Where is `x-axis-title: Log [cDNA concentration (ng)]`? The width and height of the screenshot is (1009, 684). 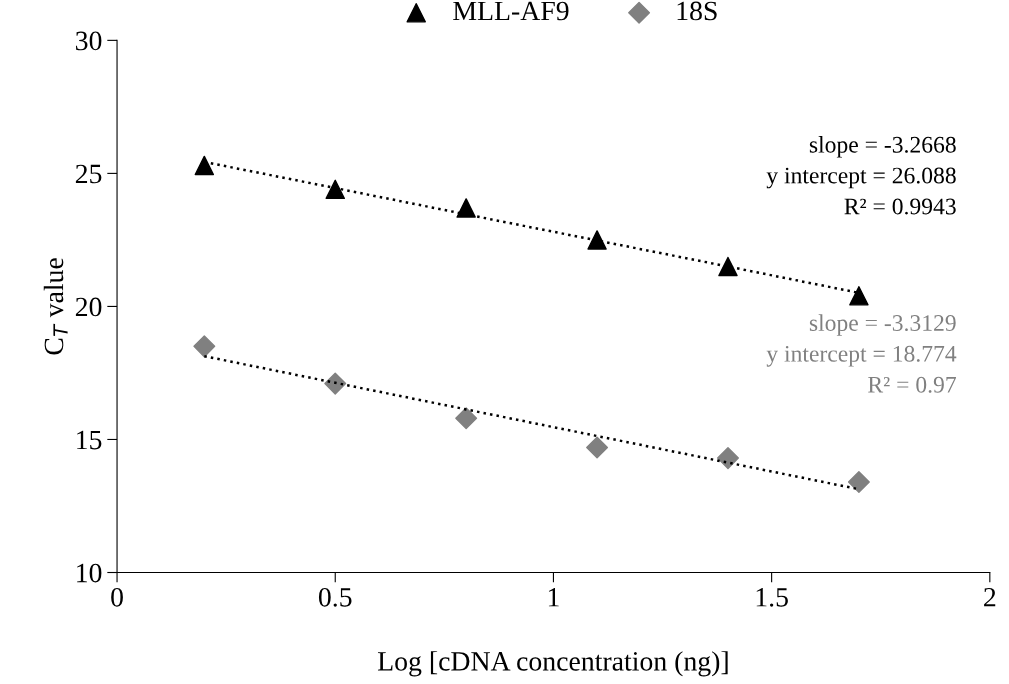 x-axis-title: Log [cDNA concentration (ng)] is located at coordinates (552, 664).